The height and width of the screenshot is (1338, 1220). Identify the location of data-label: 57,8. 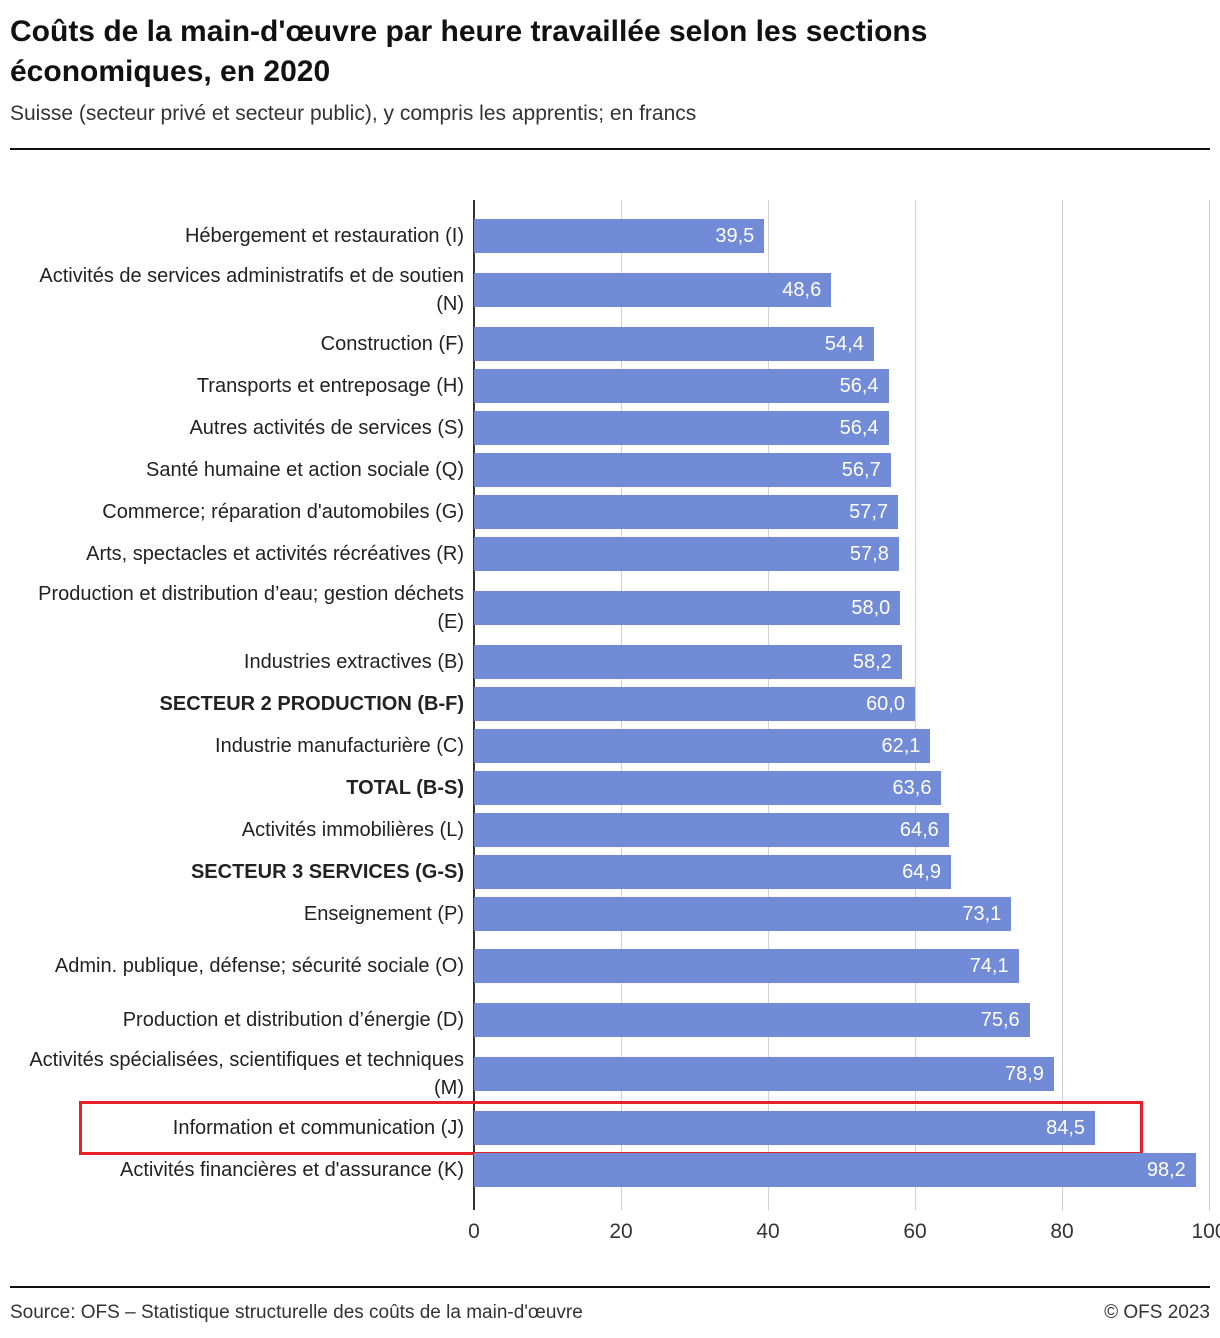
(869, 554).